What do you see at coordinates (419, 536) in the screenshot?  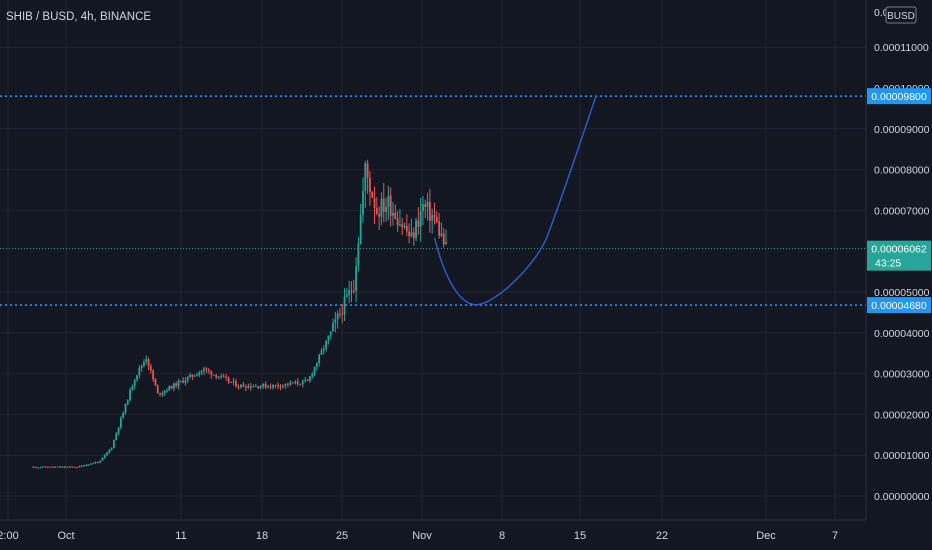 I see `time-axis: 2:00 Oct 11 18 25 Nov 8 15 22 Dec 7` at bounding box center [419, 536].